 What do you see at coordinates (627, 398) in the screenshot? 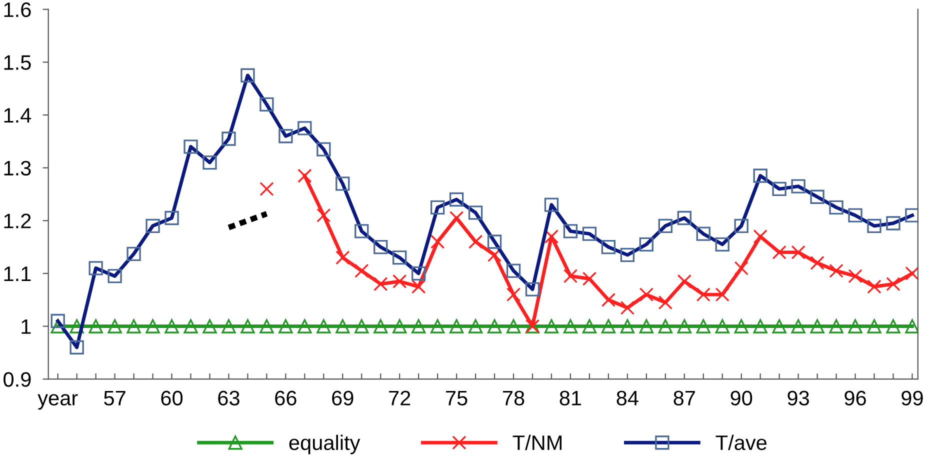
I see `x-tick-label: 84` at bounding box center [627, 398].